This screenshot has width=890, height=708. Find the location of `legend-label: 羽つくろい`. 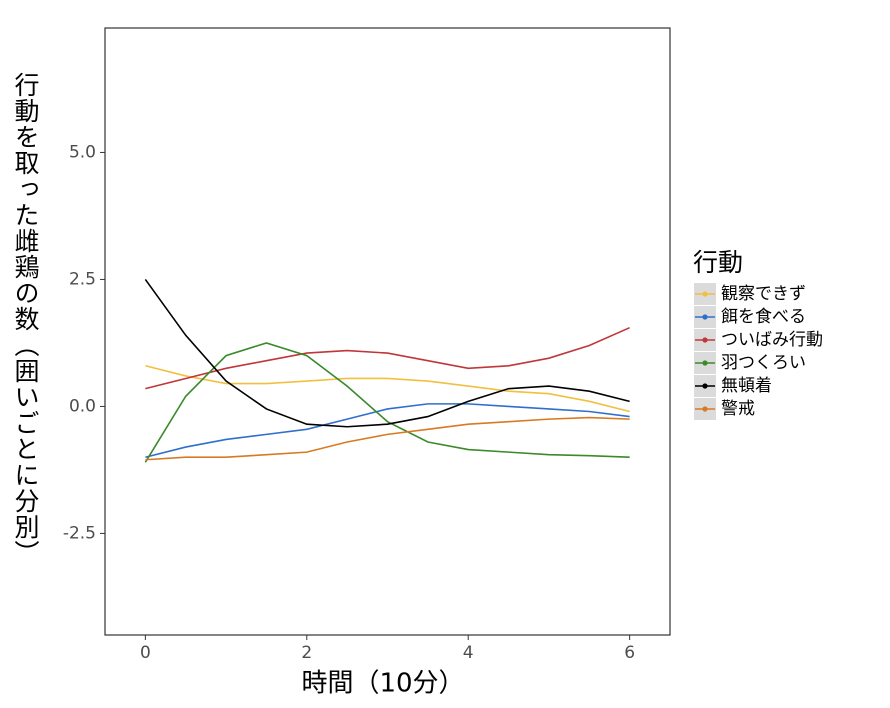

legend-label: 羽つくろい is located at coordinates (763, 363).